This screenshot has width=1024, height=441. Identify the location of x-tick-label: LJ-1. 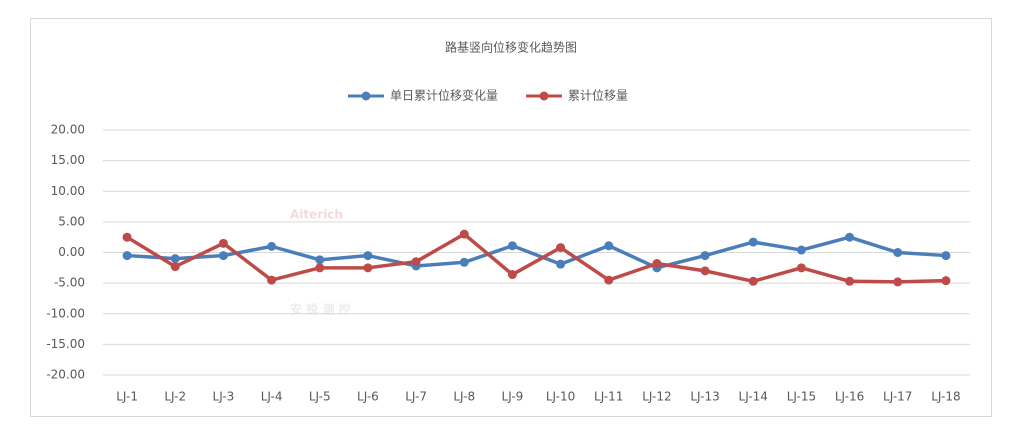
(127, 397).